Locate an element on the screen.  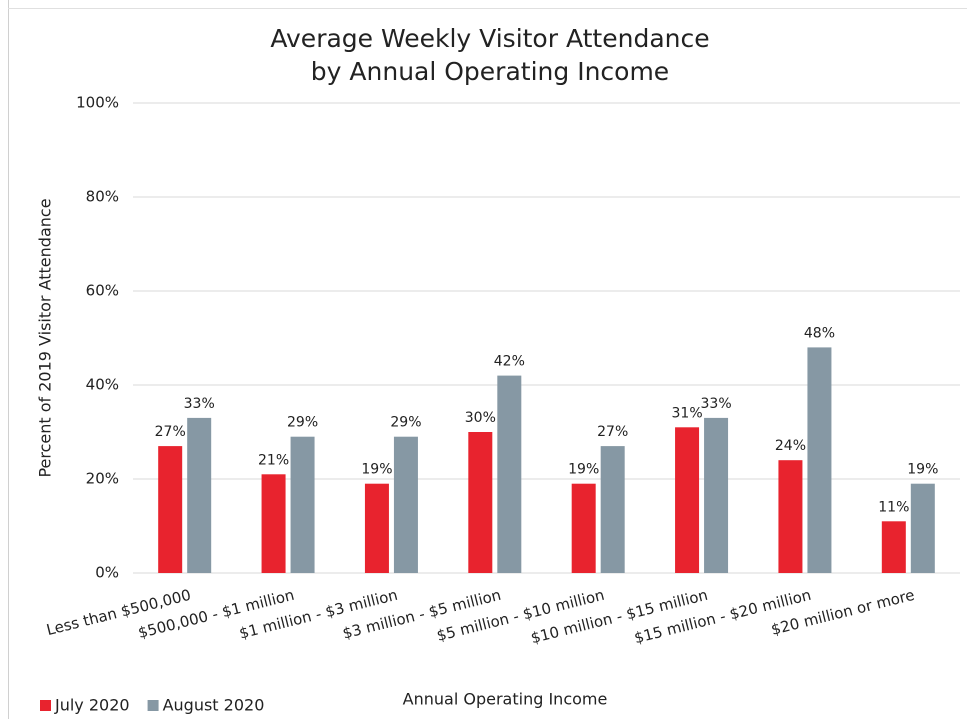
value-label: 42% is located at coordinates (509, 362).